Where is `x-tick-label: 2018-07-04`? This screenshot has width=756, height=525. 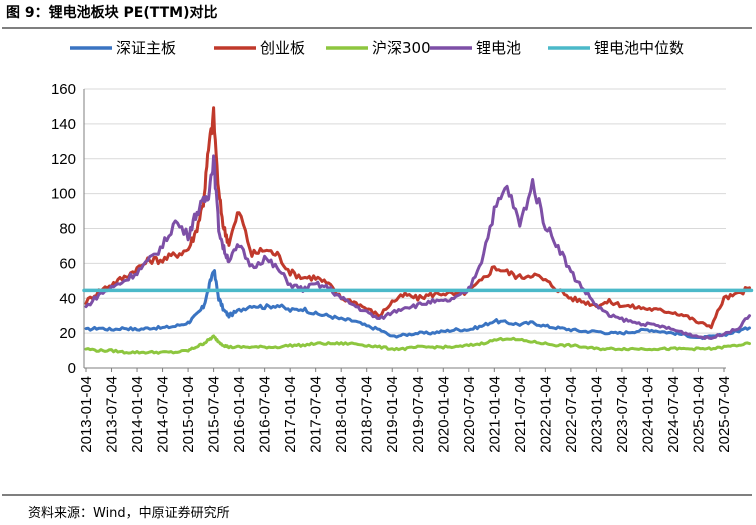 x-tick-label: 2018-07-04 is located at coordinates (367, 414).